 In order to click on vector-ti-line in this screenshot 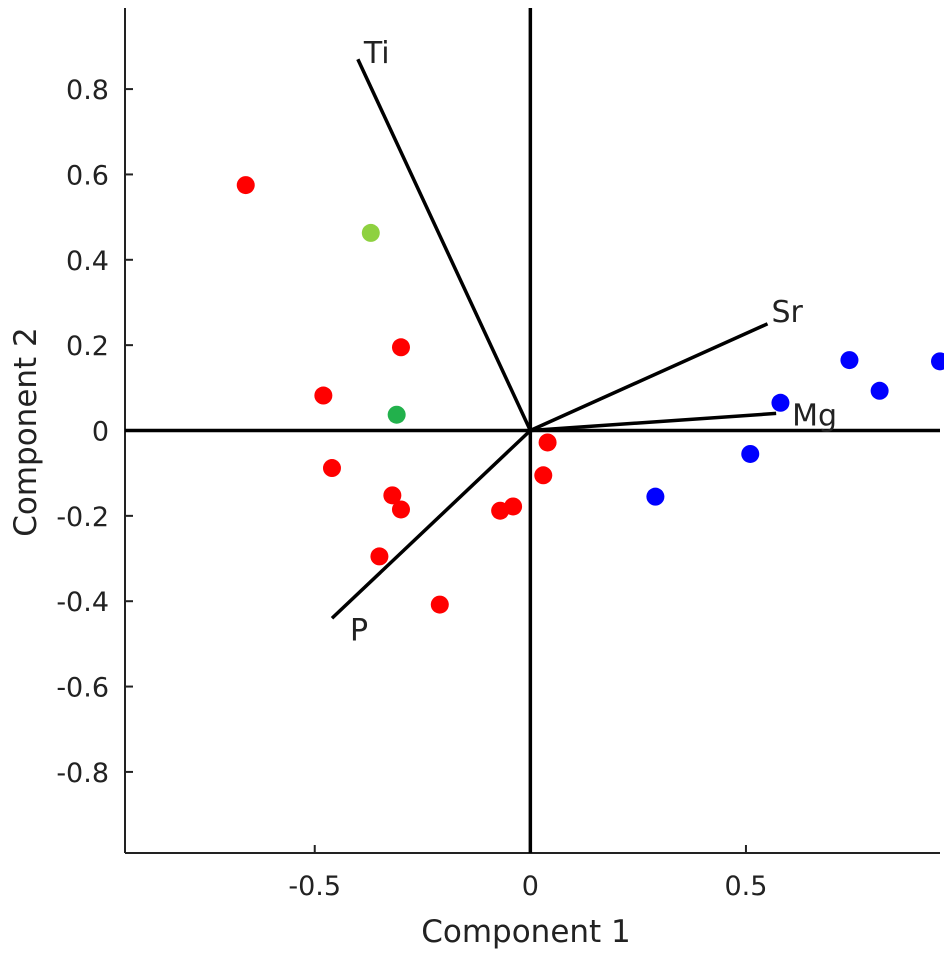, I will do `click(444, 245)`.